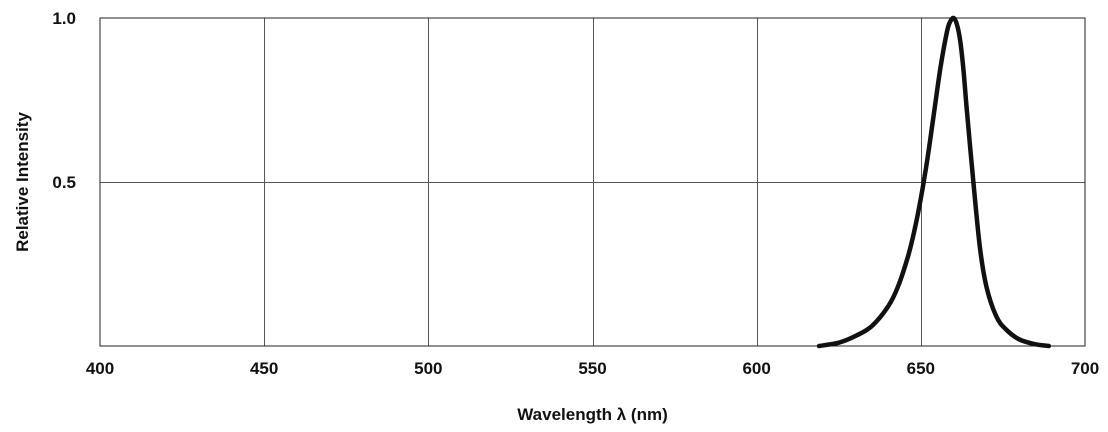 This screenshot has width=1108, height=432. Describe the element at coordinates (428, 368) in the screenshot. I see `x-tick-label-500: 500` at that location.